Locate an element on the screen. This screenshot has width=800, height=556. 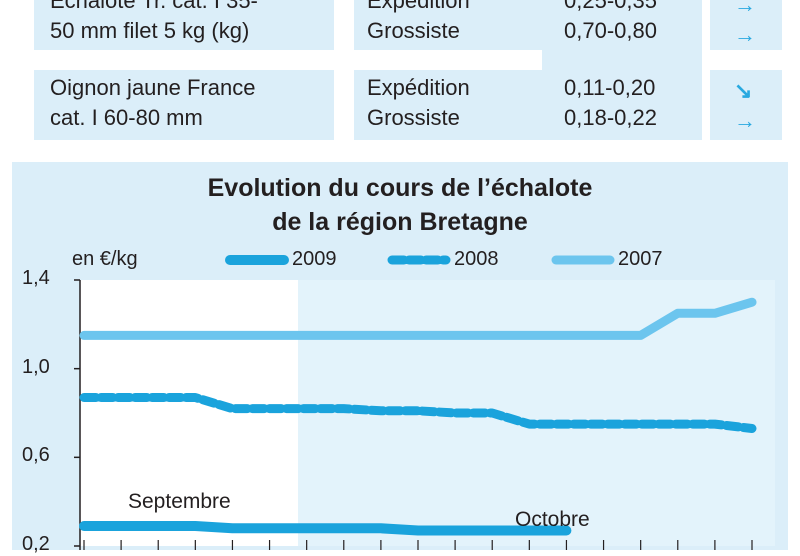
series-line-2008 is located at coordinates (418, 413).